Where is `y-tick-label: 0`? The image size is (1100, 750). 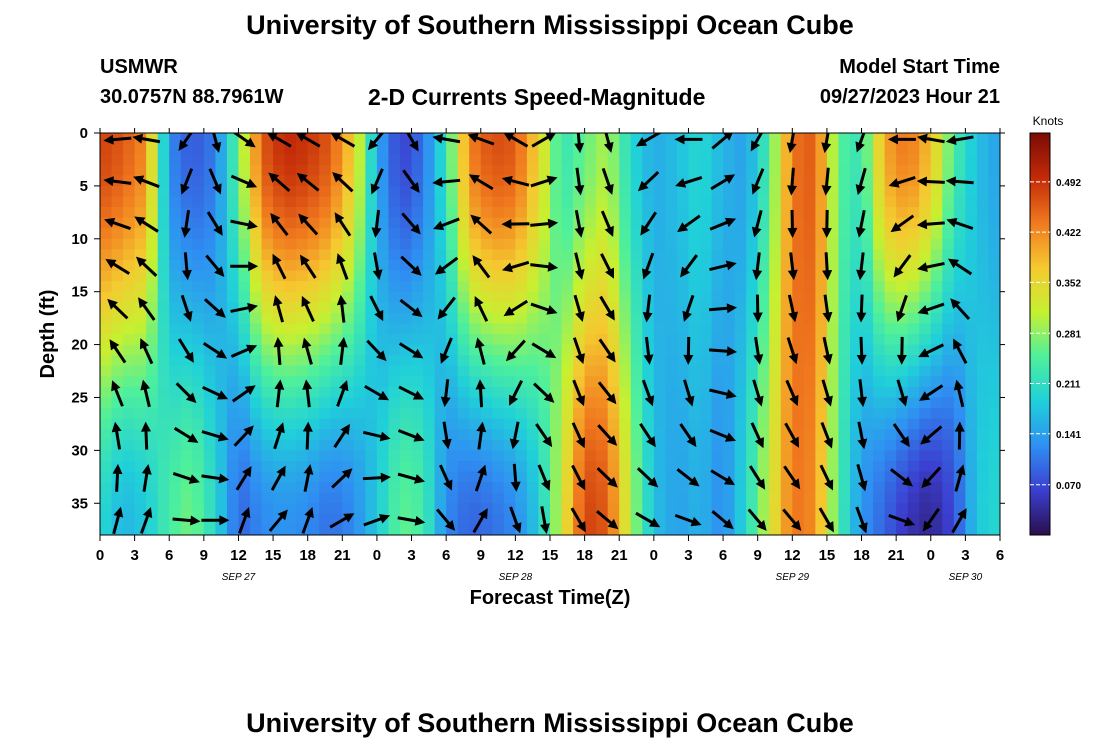
y-tick-label: 0 is located at coordinates (84, 133).